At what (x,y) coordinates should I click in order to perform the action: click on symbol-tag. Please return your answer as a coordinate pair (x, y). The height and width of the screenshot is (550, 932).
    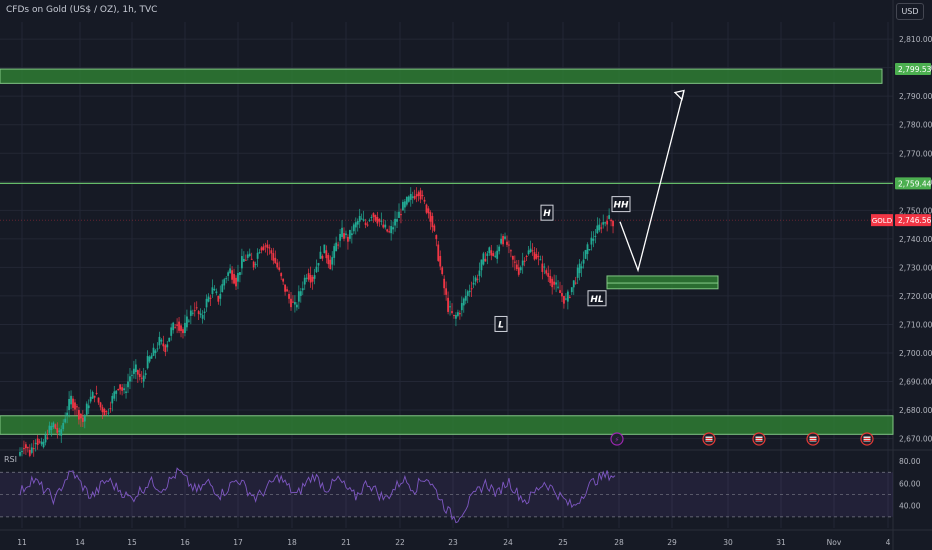
    Looking at the image, I should click on (882, 220).